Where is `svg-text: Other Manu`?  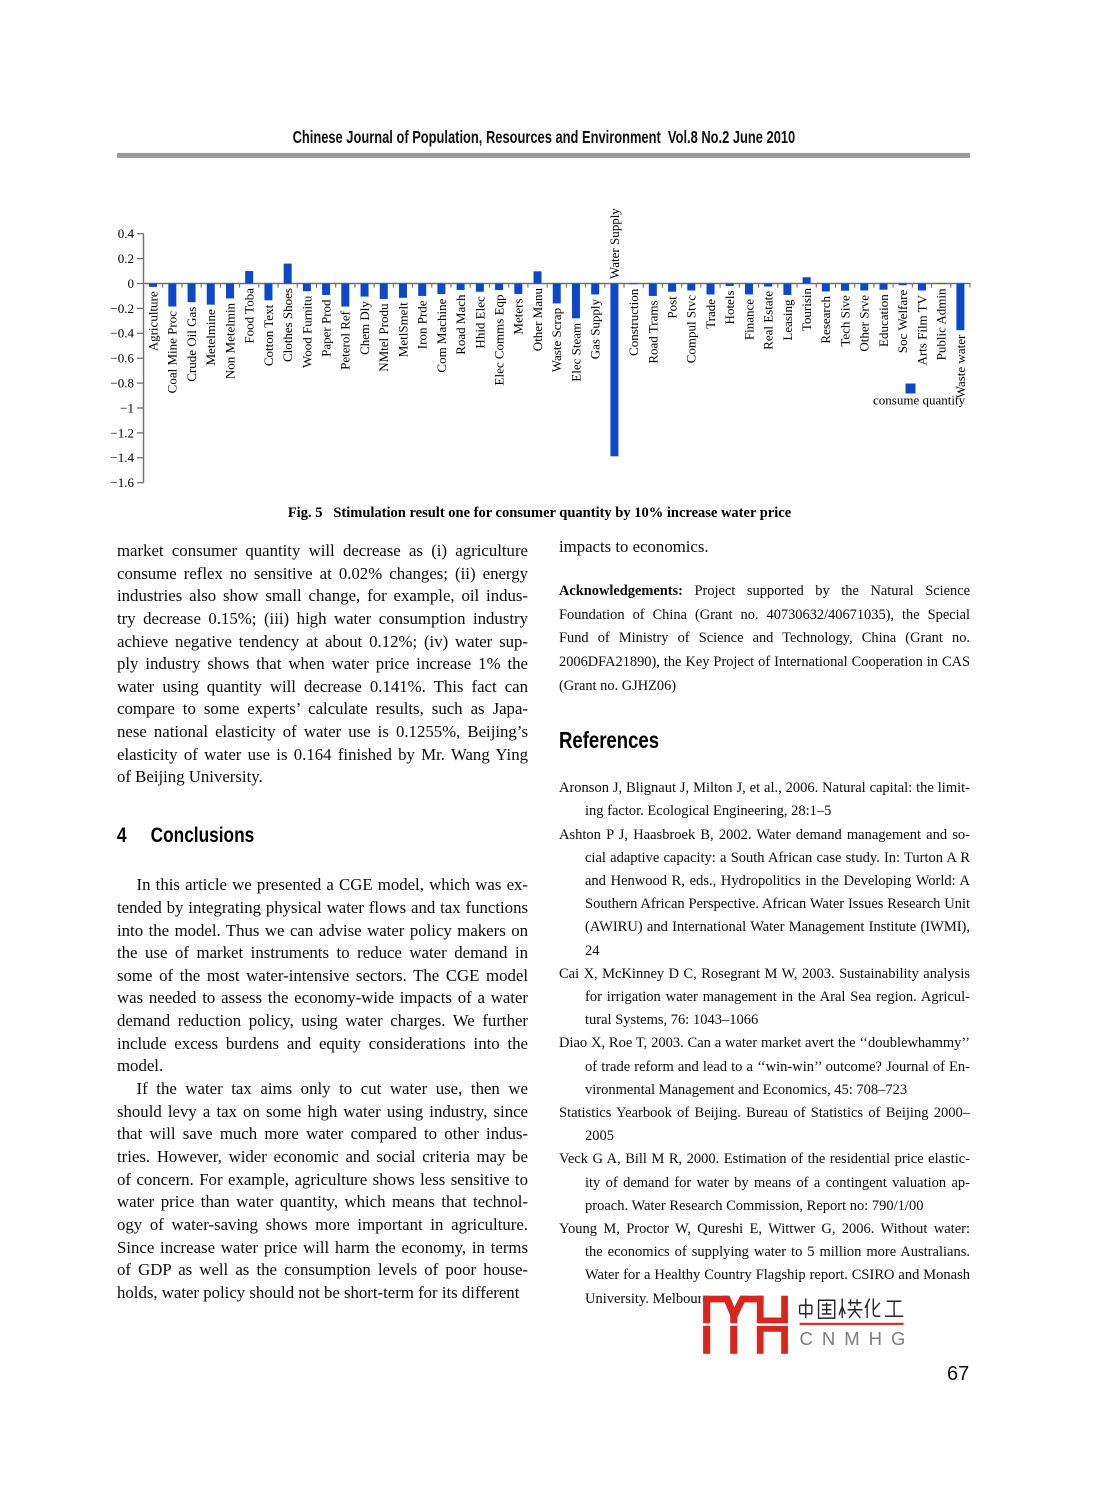 svg-text: Other Manu is located at coordinates (537, 320).